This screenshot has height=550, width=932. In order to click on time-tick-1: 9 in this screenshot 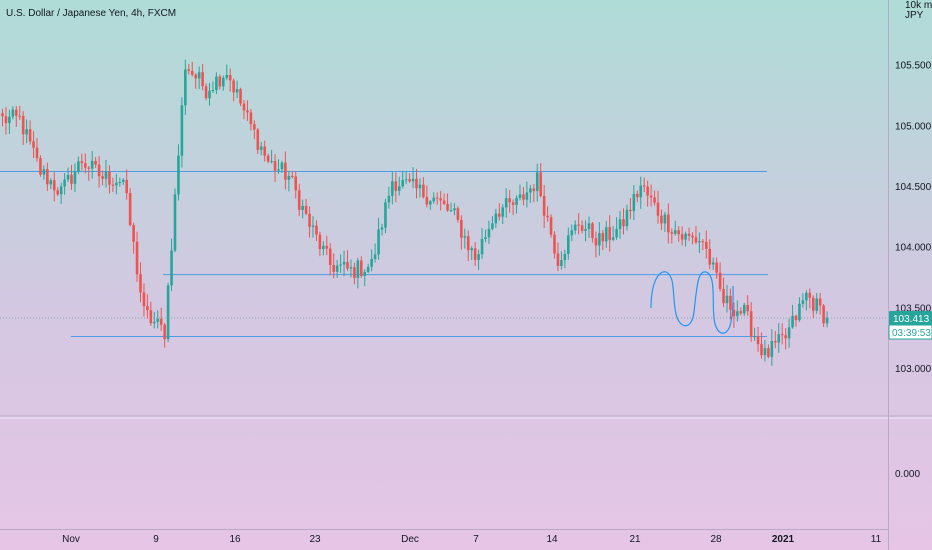, I will do `click(156, 539)`.